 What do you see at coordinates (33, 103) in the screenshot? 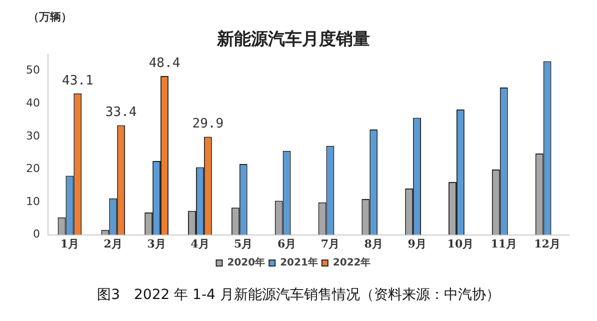
I see `y-tick-label: 40` at bounding box center [33, 103].